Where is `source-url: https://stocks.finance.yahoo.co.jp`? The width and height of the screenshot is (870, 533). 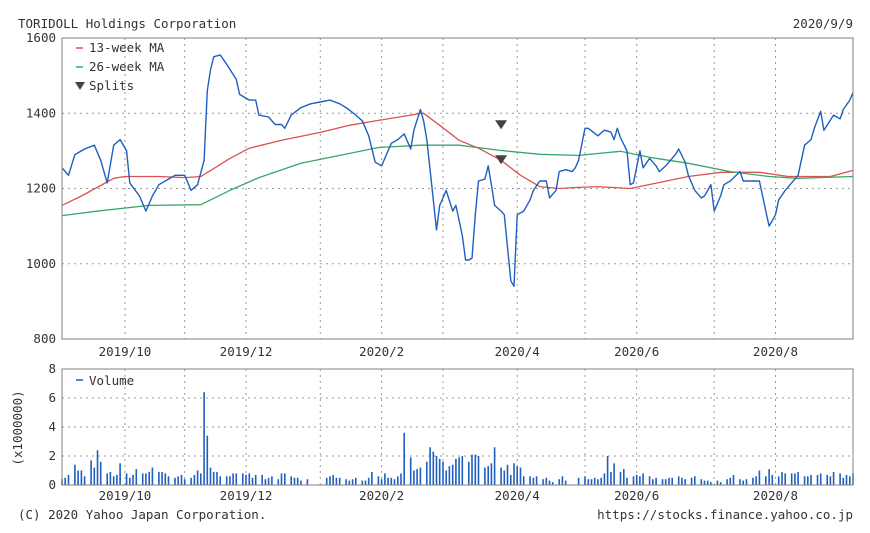 source-url: https://stocks.finance.yahoo.co.jp is located at coordinates (725, 514).